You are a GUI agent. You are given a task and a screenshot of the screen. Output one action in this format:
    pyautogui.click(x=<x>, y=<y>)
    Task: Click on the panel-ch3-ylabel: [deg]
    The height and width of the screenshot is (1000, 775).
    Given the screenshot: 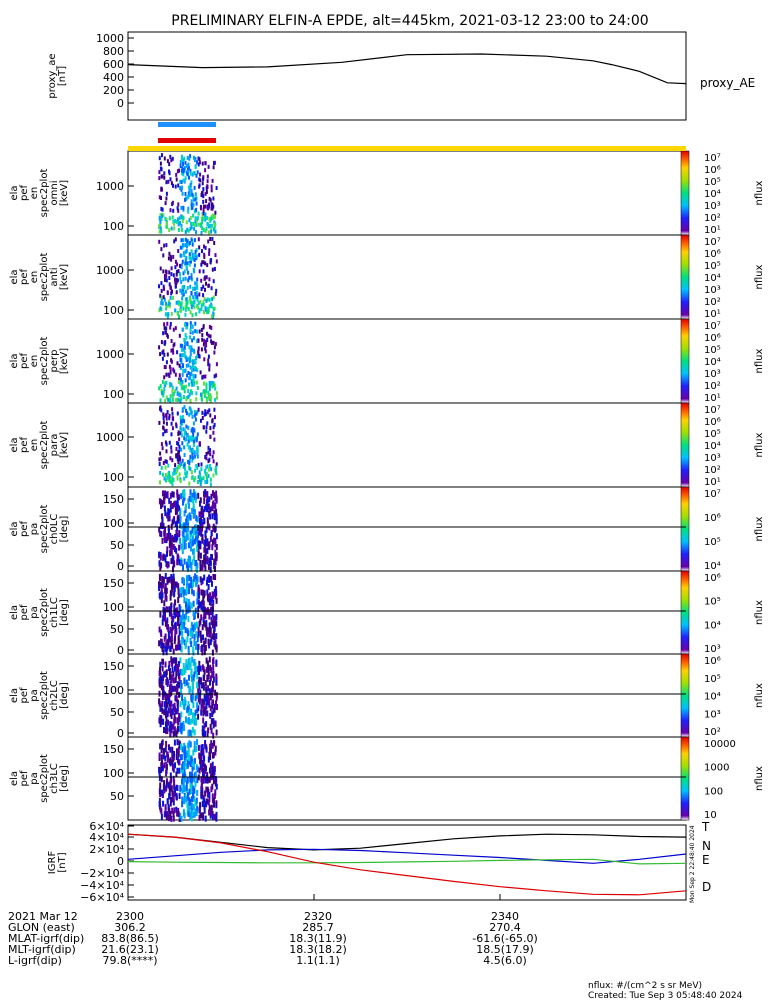 What is the action you would take?
    pyautogui.click(x=64, y=778)
    